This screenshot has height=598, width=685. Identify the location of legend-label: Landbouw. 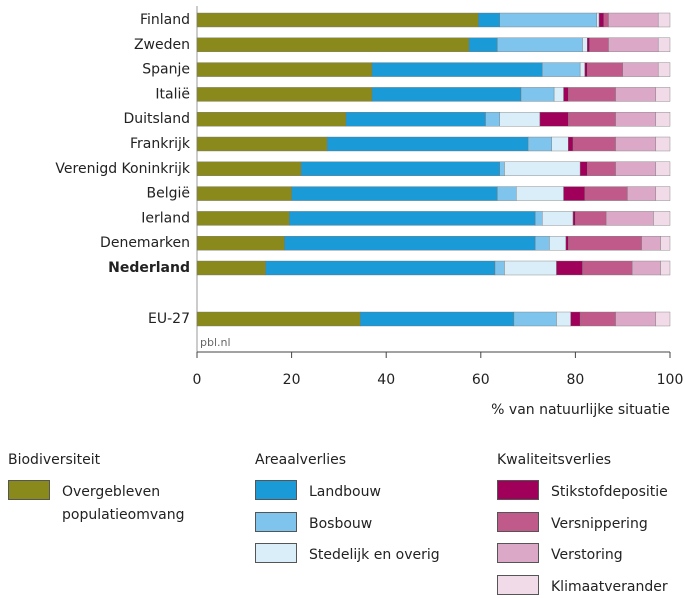
(345, 492).